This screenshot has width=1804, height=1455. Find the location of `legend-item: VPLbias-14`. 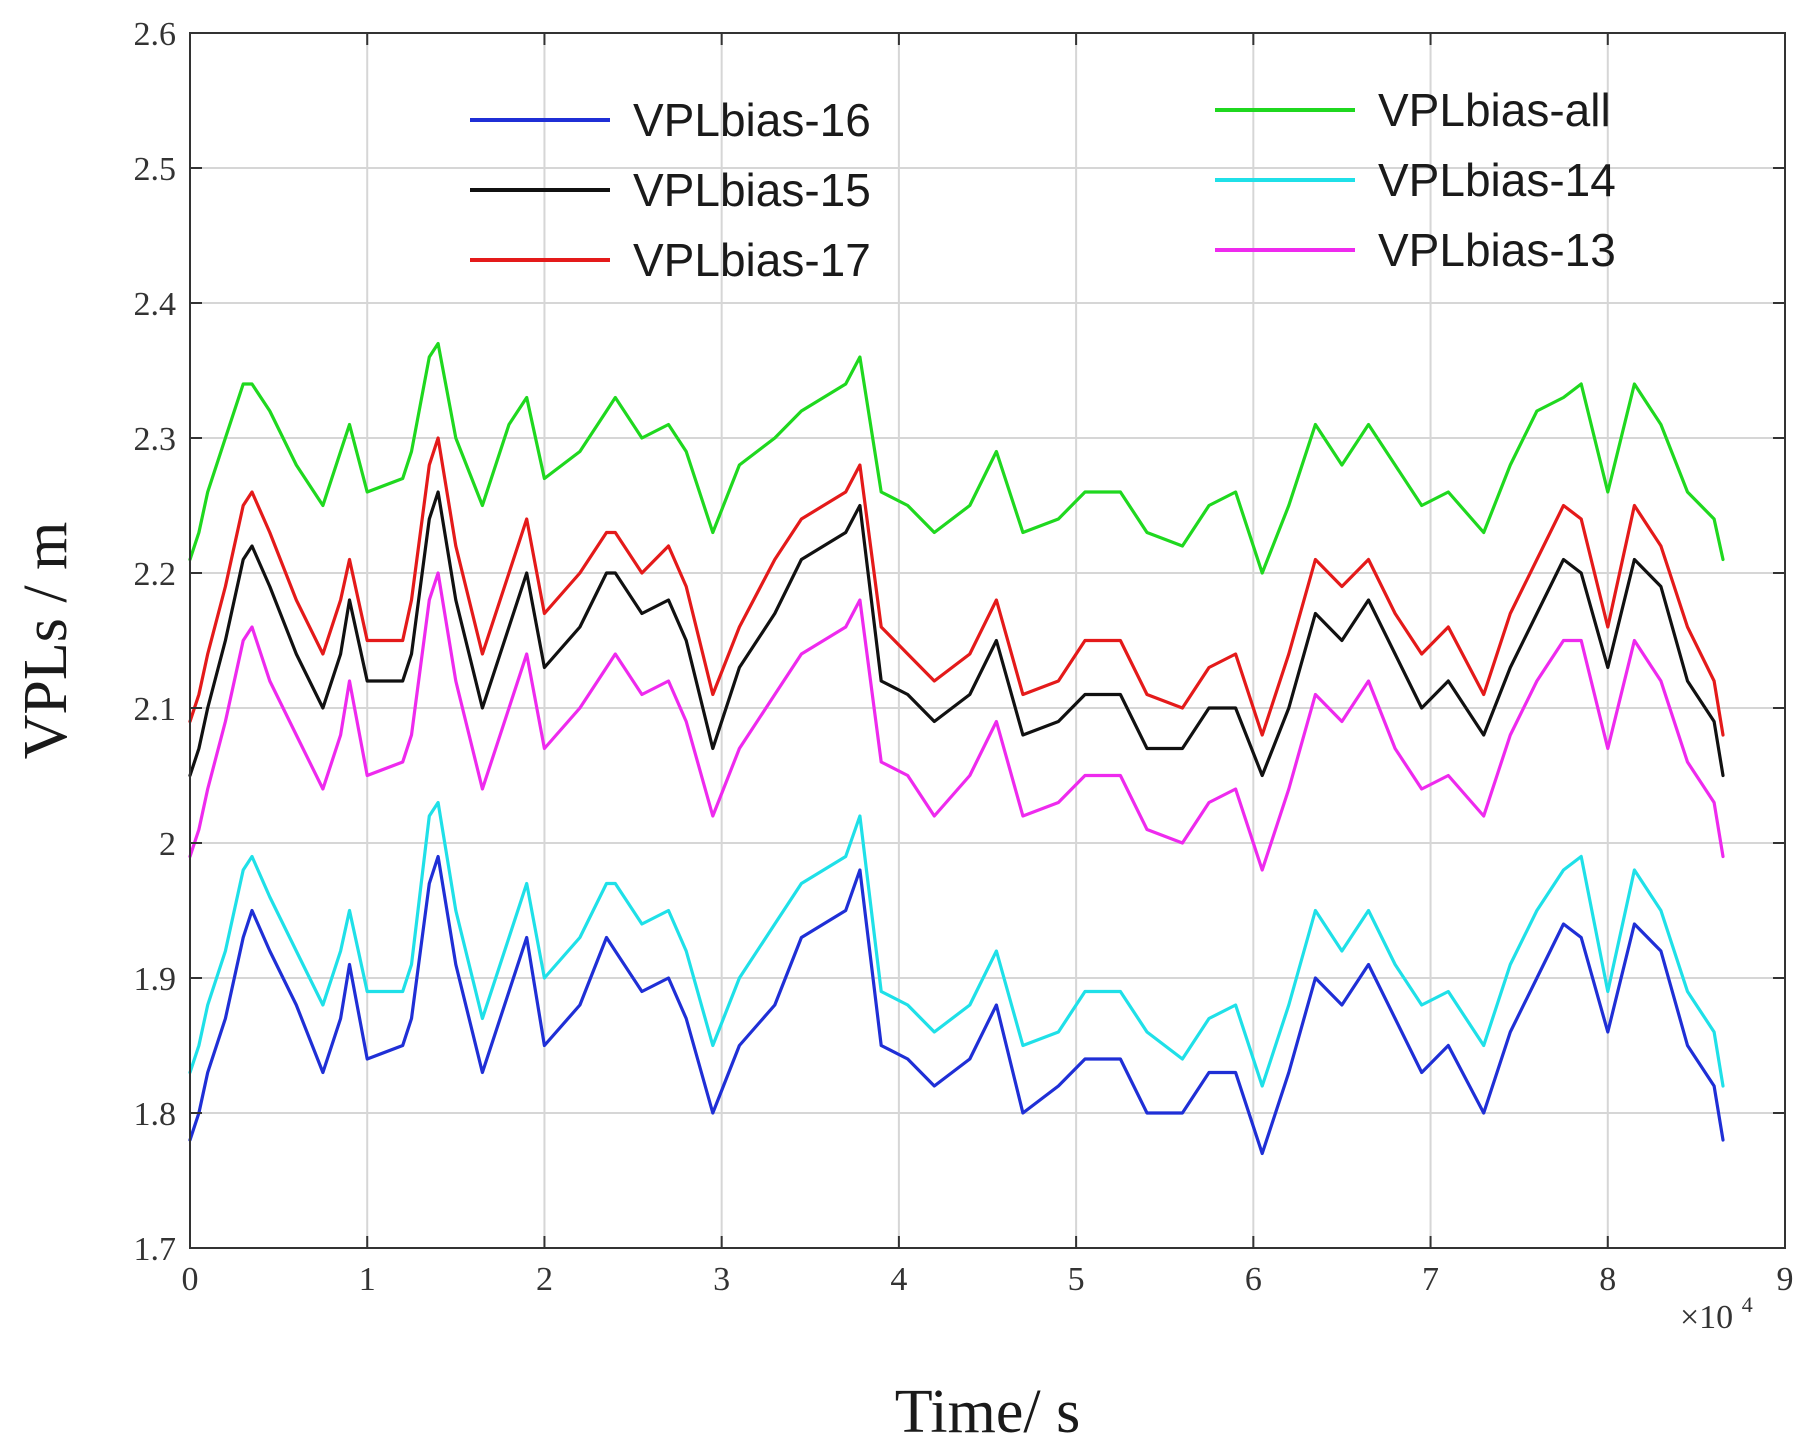

legend-item: VPLbias-14 is located at coordinates (1415, 180).